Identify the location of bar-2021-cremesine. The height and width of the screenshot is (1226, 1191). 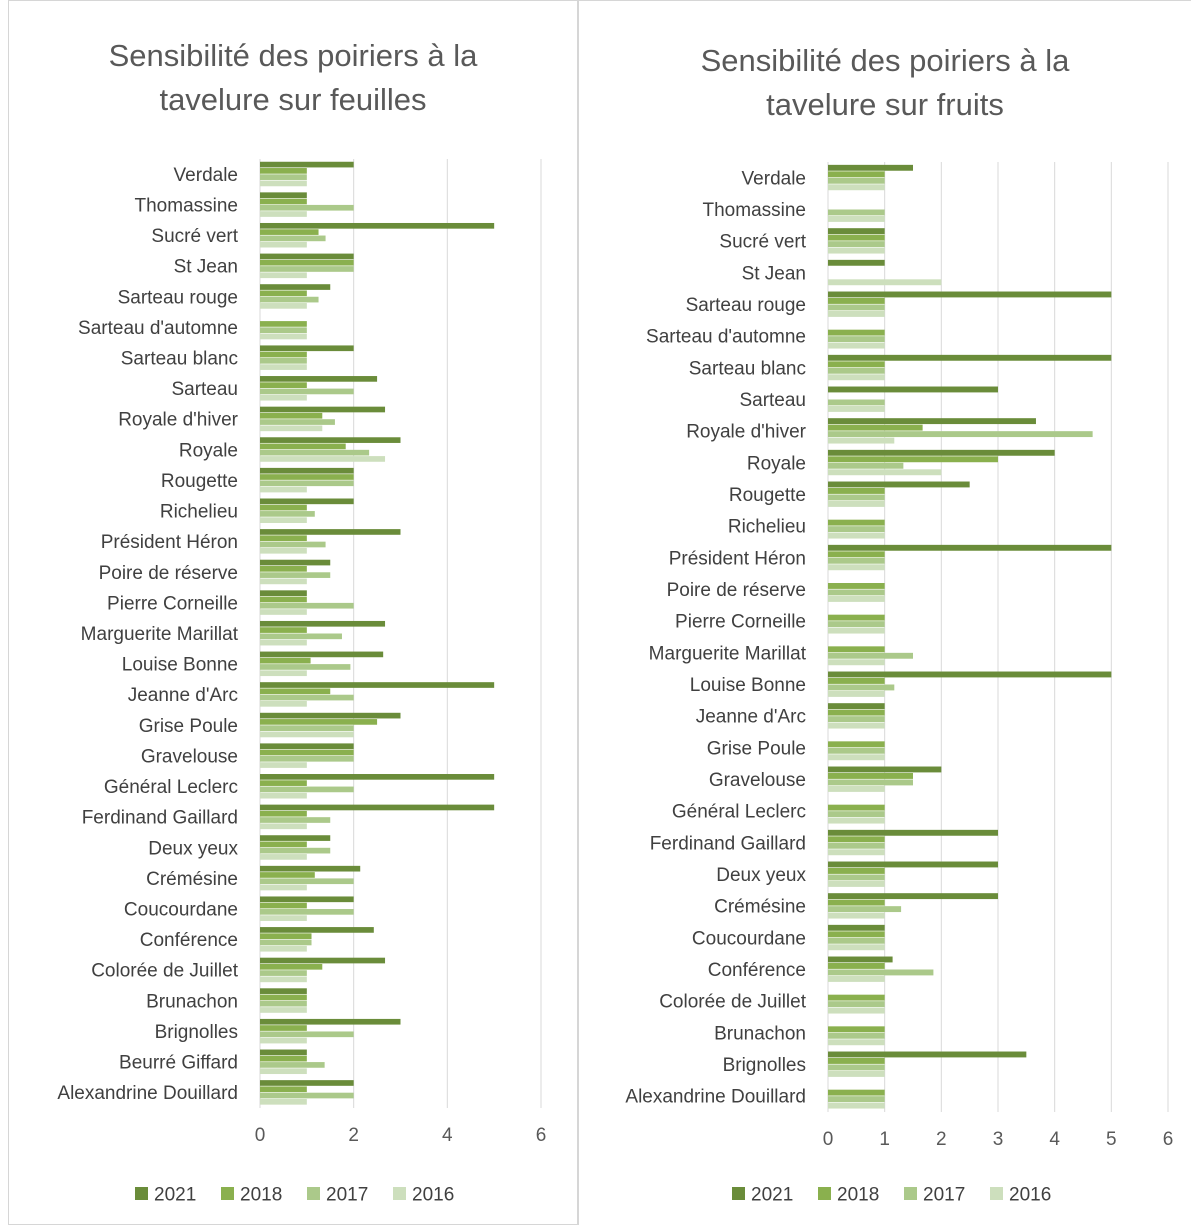
(913, 896).